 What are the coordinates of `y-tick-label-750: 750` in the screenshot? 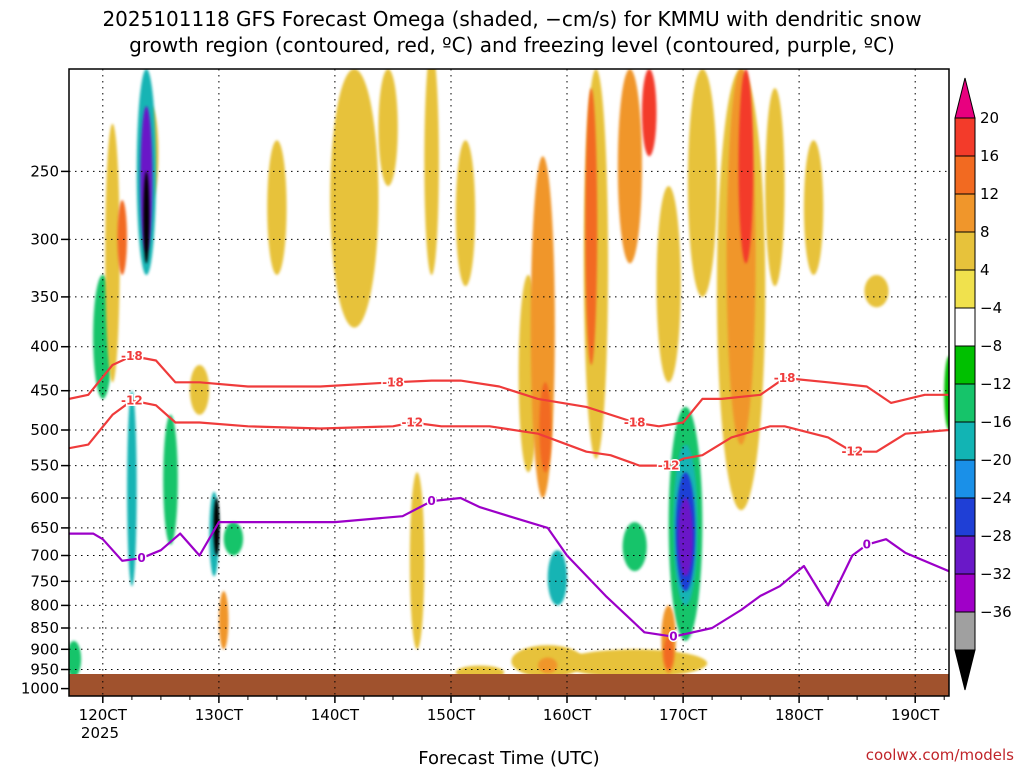 It's located at (44, 581).